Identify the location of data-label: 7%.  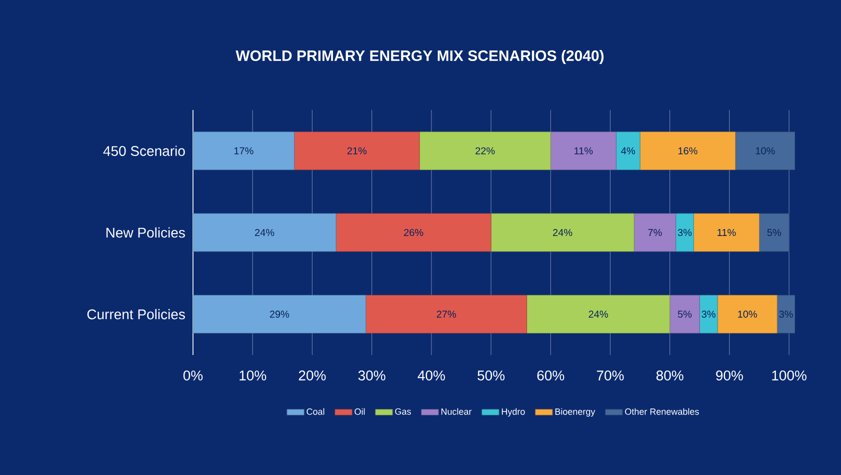
(655, 232).